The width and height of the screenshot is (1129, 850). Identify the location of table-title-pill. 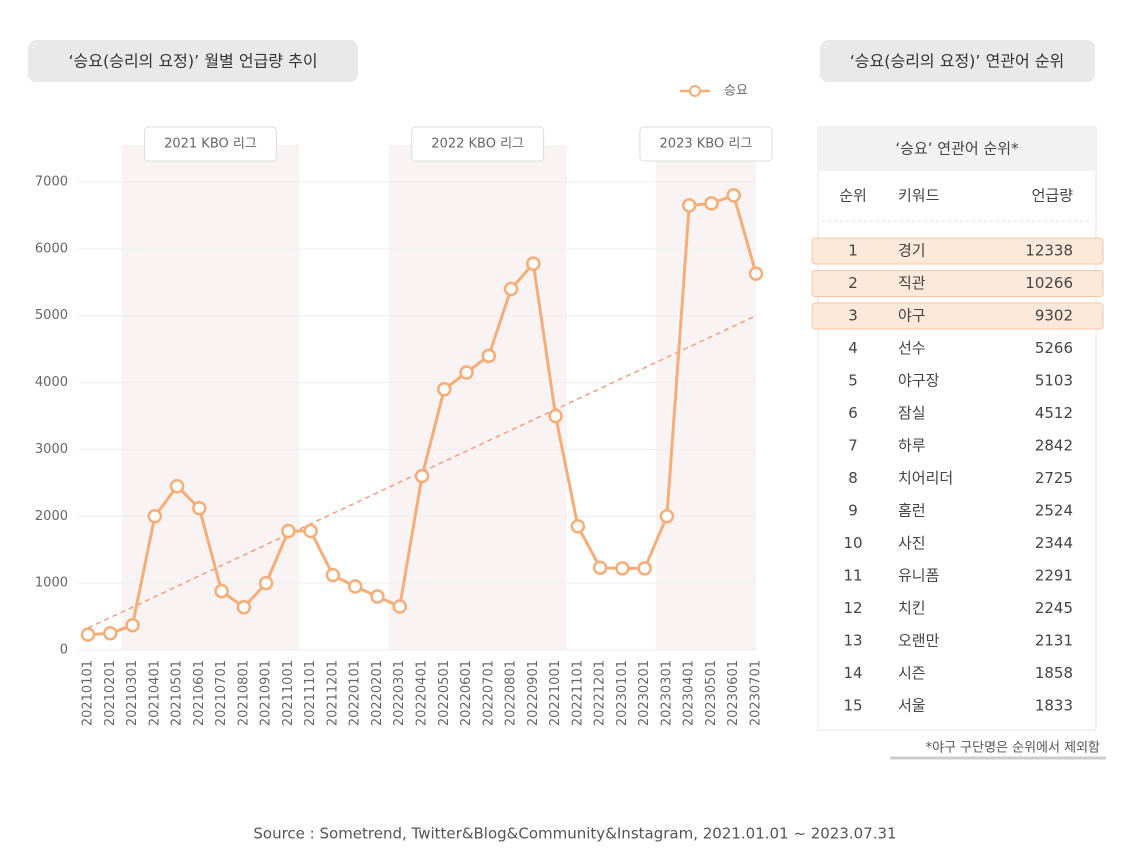
(957, 61).